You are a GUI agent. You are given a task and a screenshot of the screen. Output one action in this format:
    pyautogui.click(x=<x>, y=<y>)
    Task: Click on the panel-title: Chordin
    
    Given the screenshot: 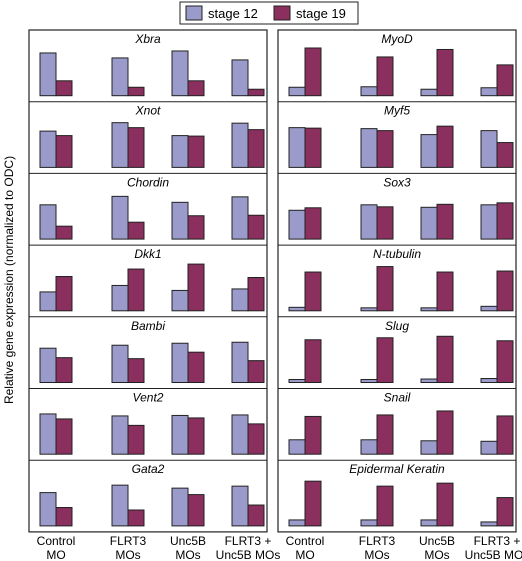 What is the action you would take?
    pyautogui.click(x=148, y=182)
    